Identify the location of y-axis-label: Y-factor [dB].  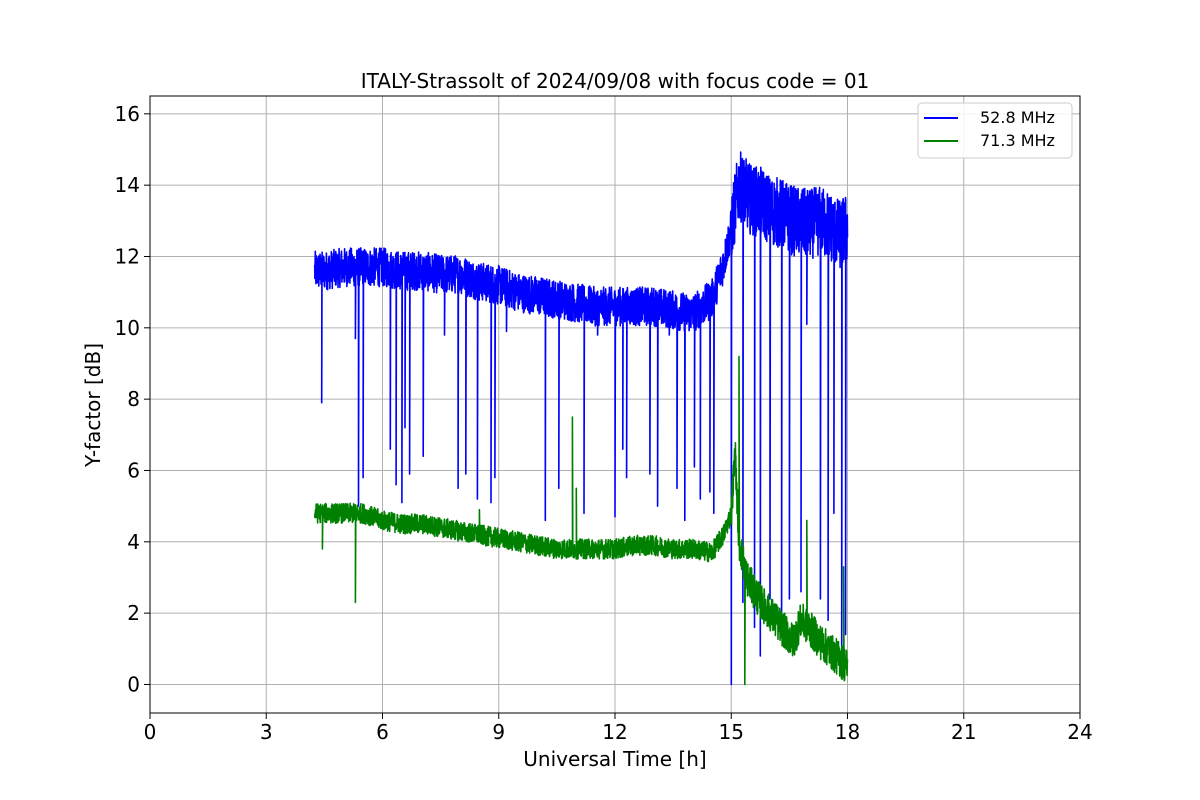
(93, 405).